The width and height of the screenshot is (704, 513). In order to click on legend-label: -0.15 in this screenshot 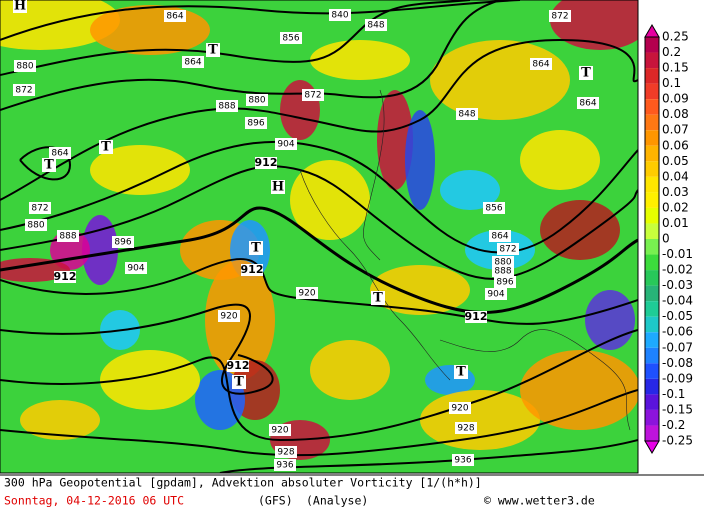, I will do `click(677, 409)`.